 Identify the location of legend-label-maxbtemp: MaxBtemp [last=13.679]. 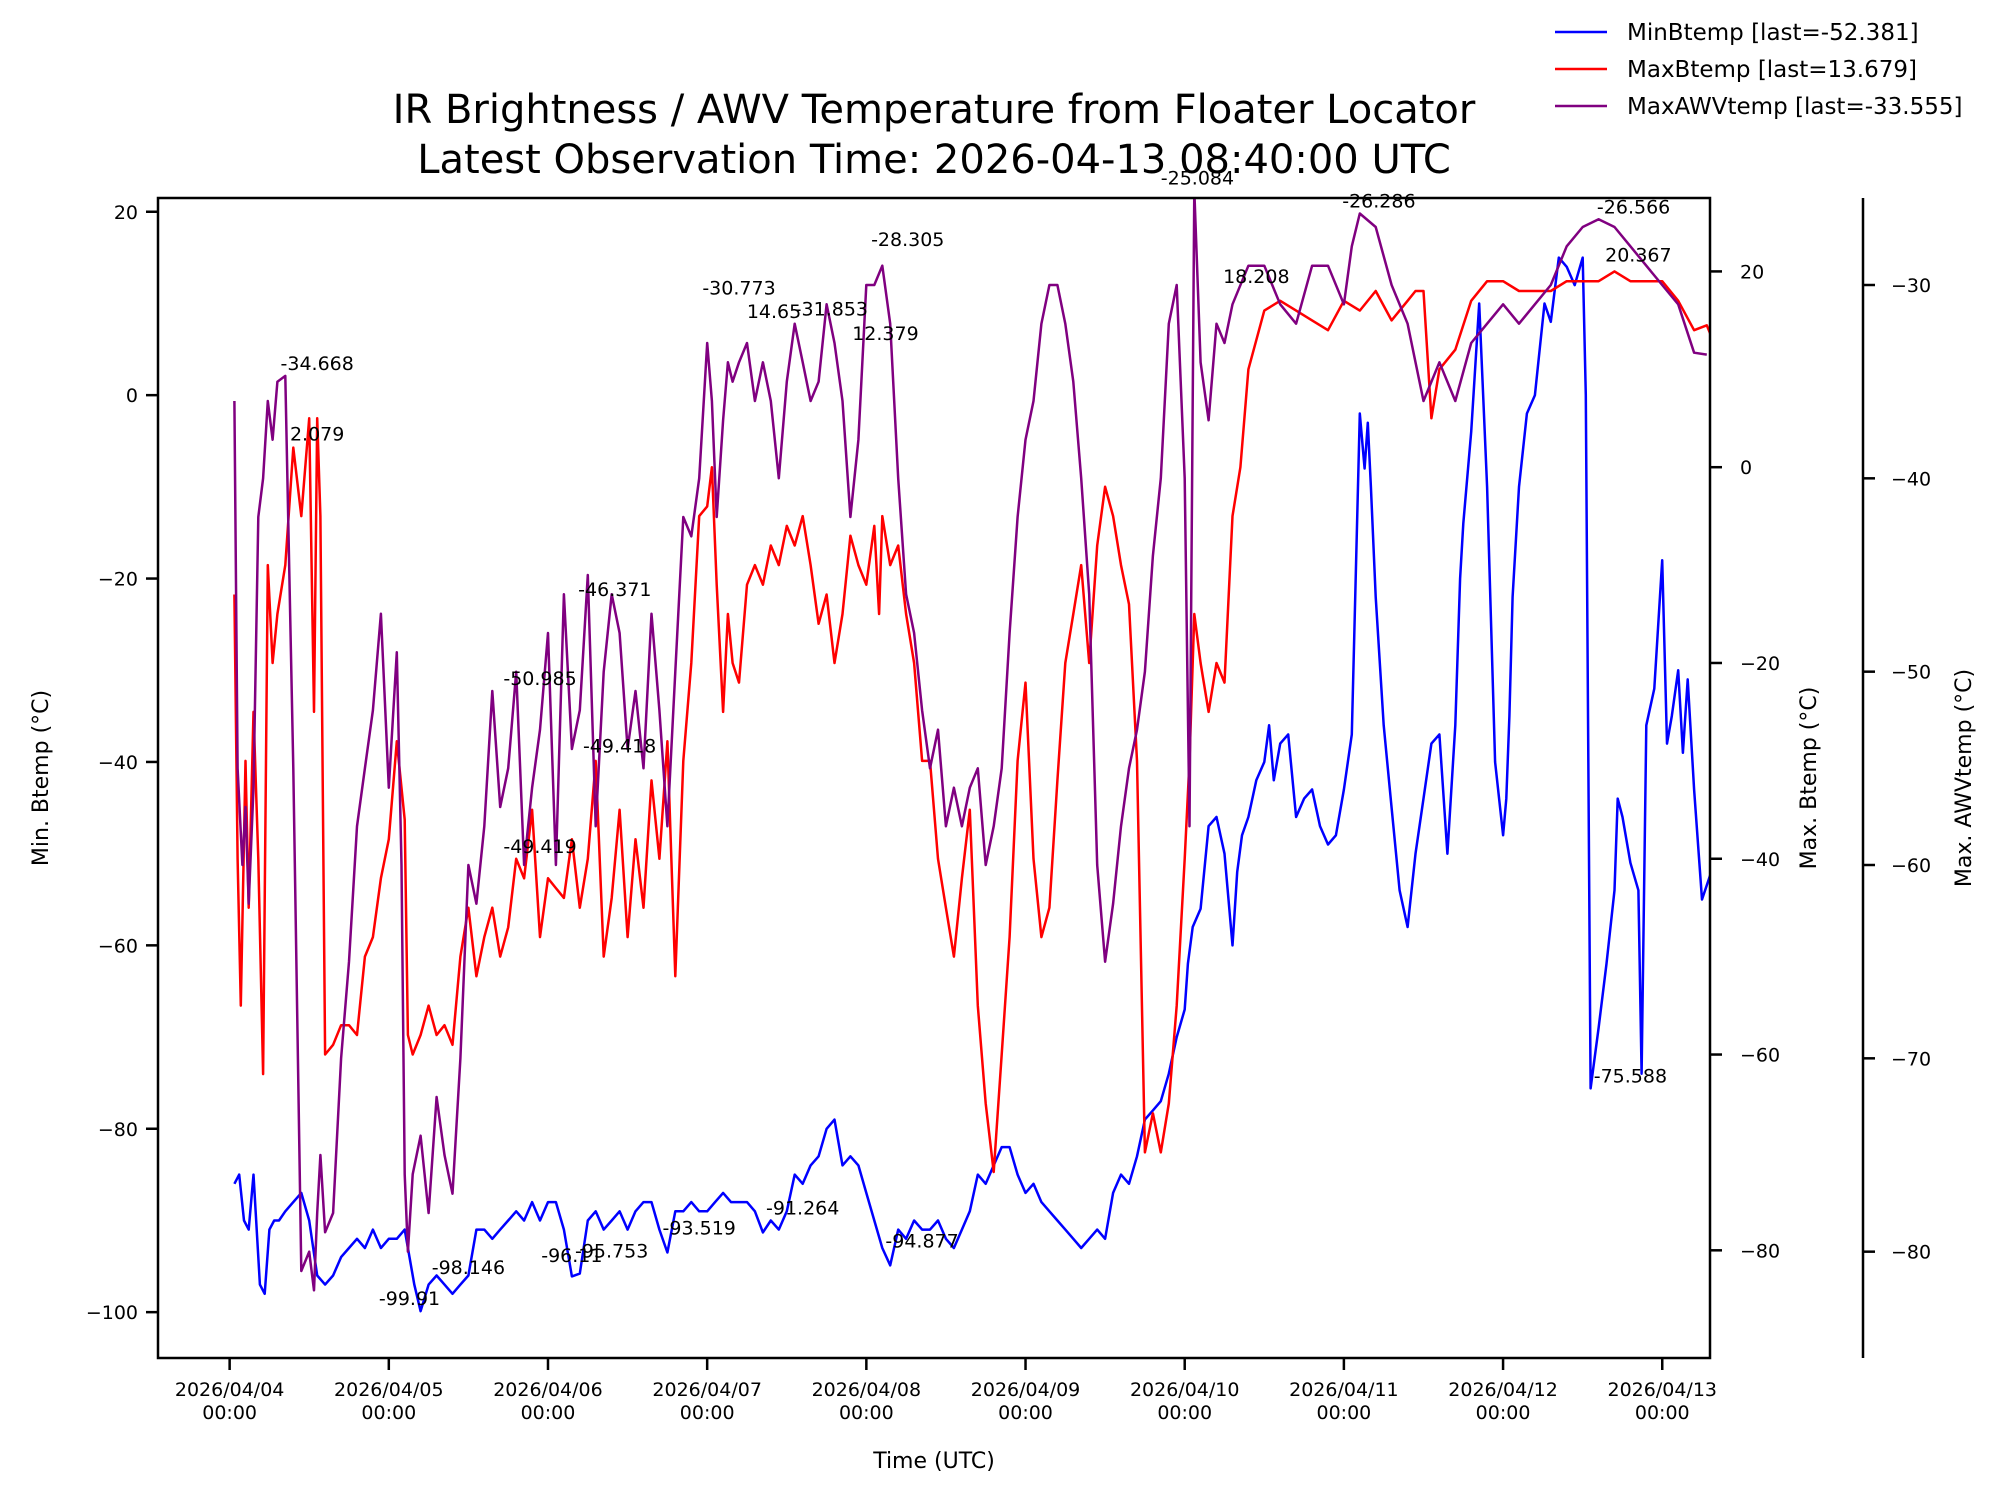
(1772, 70).